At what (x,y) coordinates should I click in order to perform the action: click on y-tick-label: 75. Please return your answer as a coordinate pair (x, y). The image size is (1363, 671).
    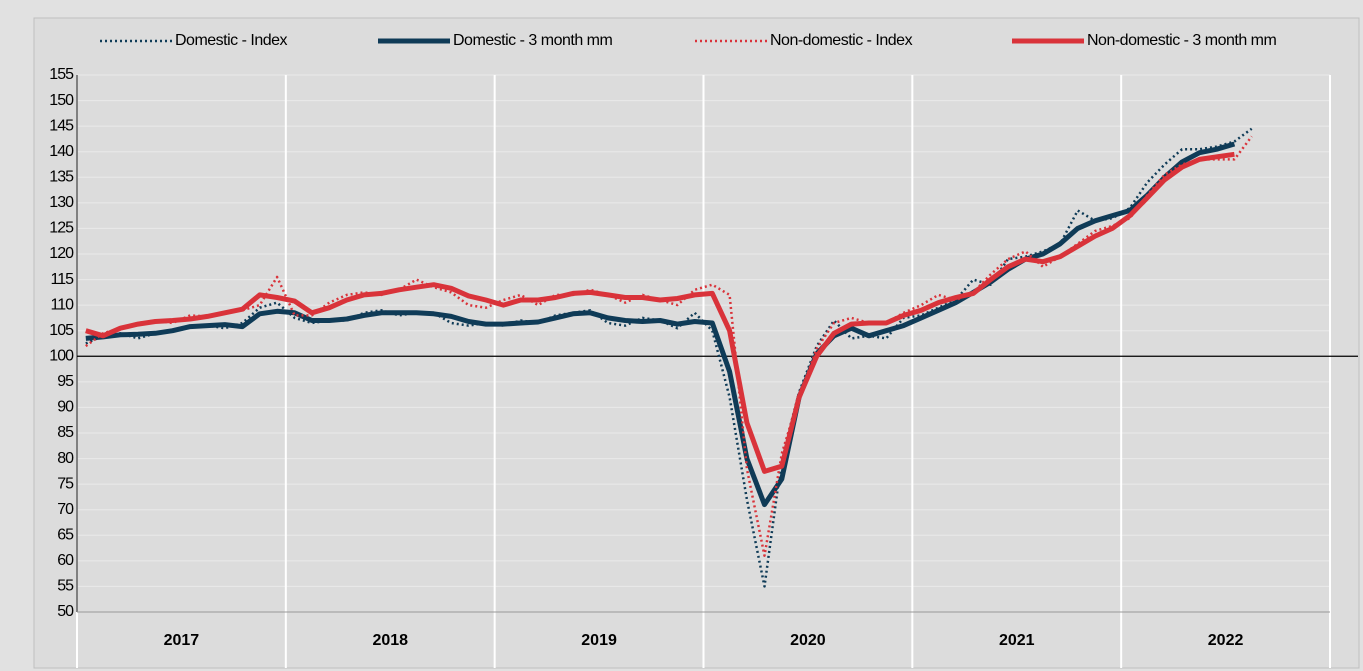
    Looking at the image, I should click on (65, 483).